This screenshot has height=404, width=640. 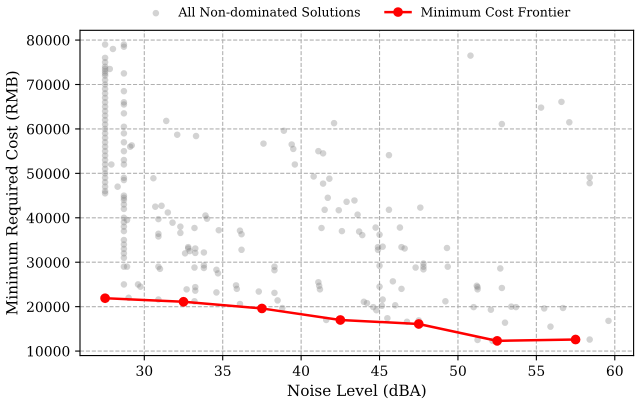 What do you see at coordinates (614, 370) in the screenshot?
I see `x-tick-label: 60` at bounding box center [614, 370].